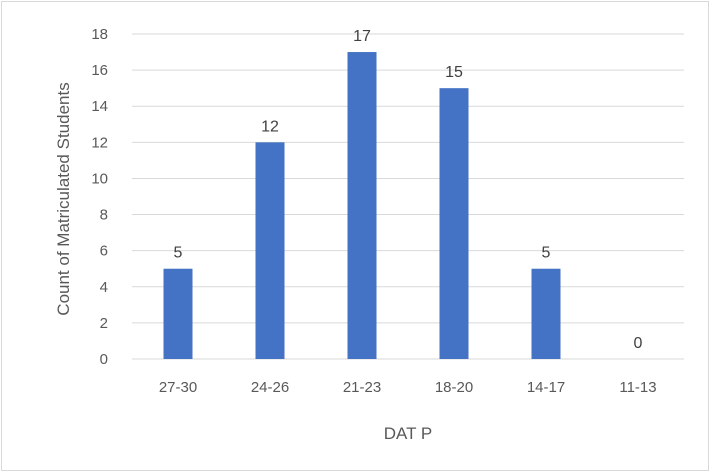 This screenshot has width=712, height=474. I want to click on y-axis-title: Count of Matriculated Students, so click(63, 198).